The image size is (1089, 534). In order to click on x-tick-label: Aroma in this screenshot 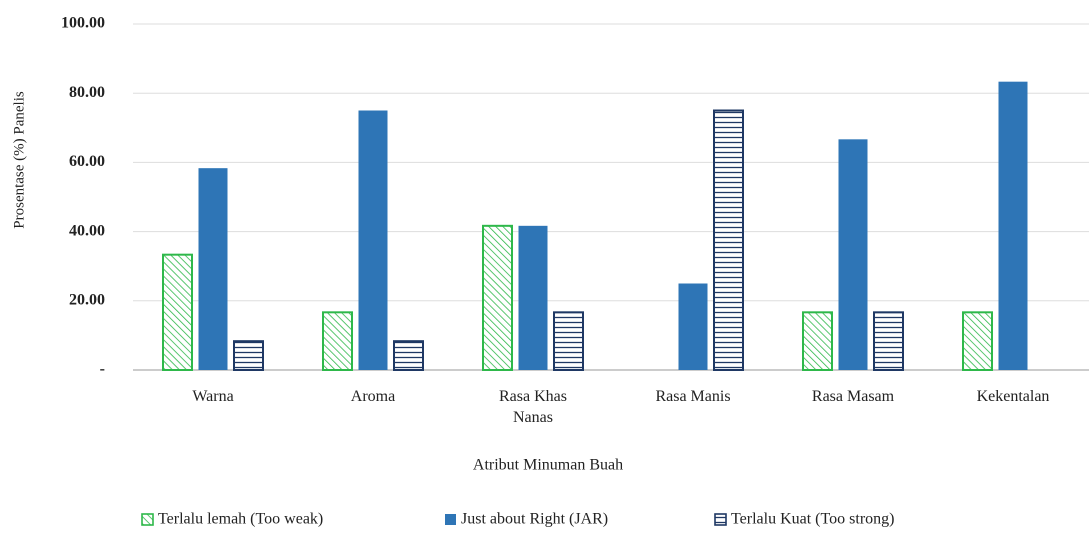, I will do `click(373, 396)`.